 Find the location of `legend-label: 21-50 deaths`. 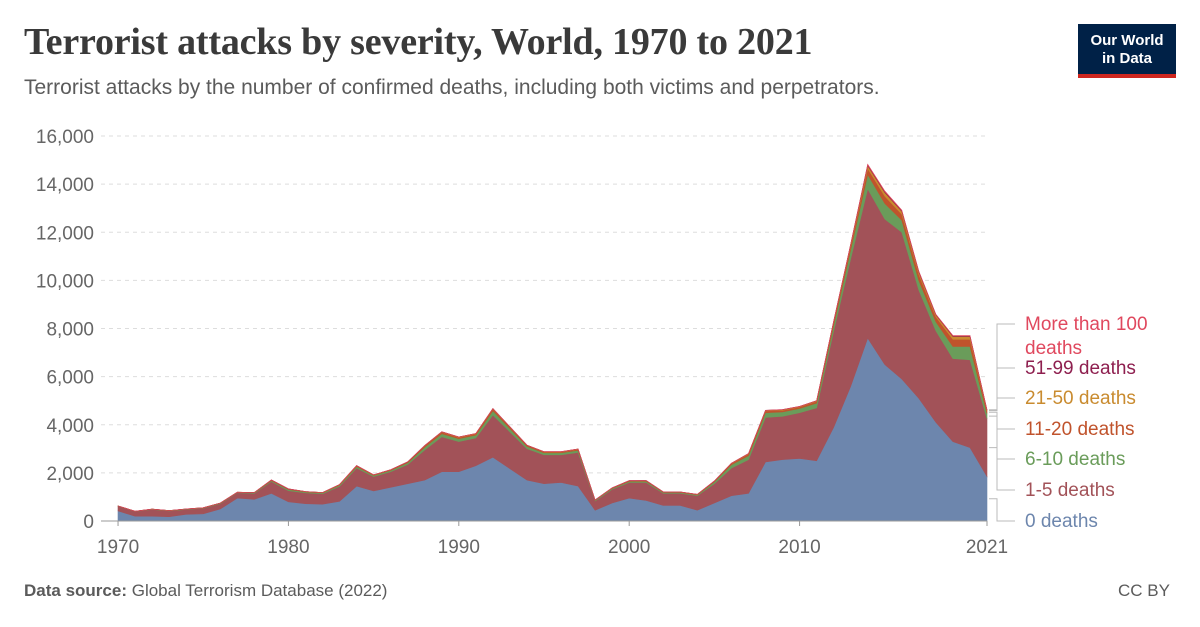

legend-label: 21-50 deaths is located at coordinates (1080, 398).